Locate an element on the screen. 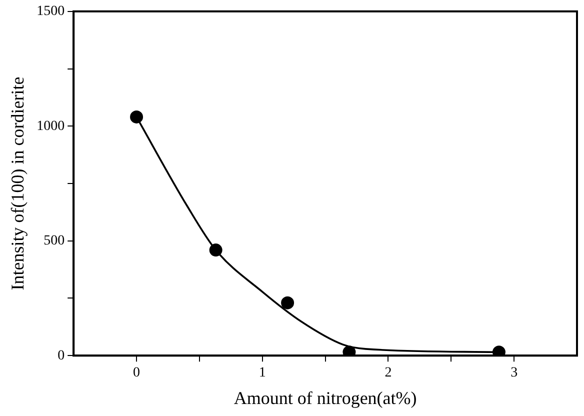 The width and height of the screenshot is (584, 416). x-tick-label: 1 is located at coordinates (262, 373).